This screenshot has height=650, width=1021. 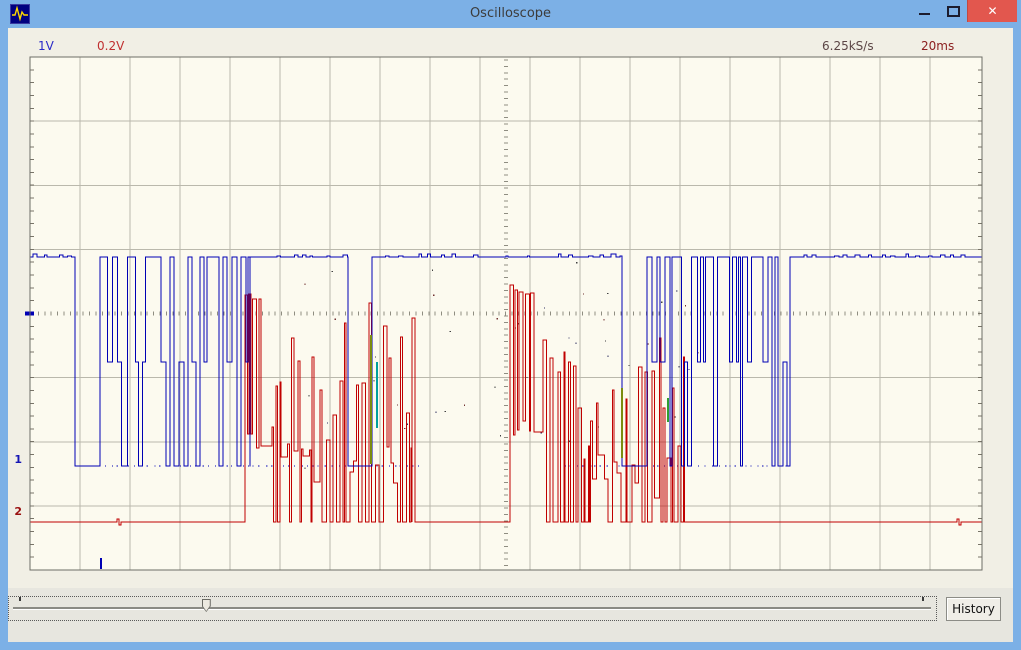 I want to click on ch1-scale-label: 1V, so click(x=46, y=46).